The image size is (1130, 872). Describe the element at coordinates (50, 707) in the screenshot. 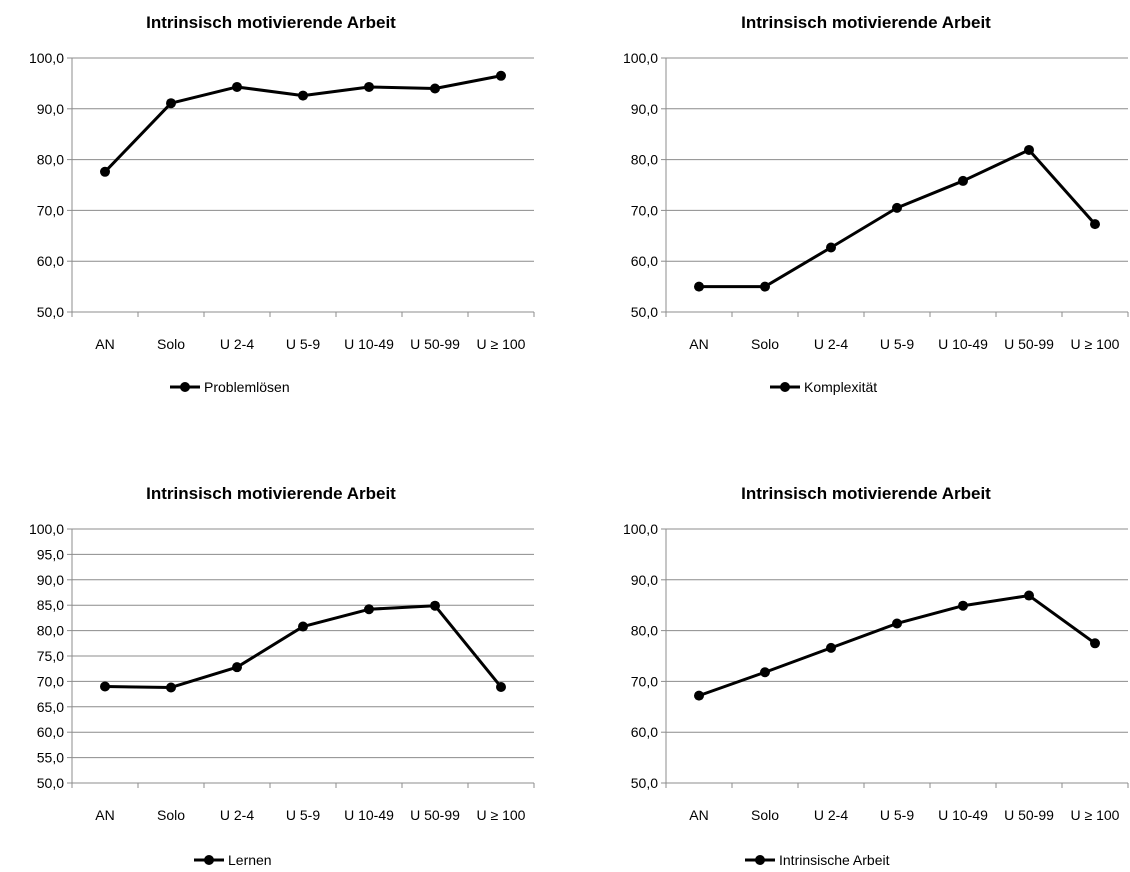

I see `y-tick-label: 65,0` at that location.